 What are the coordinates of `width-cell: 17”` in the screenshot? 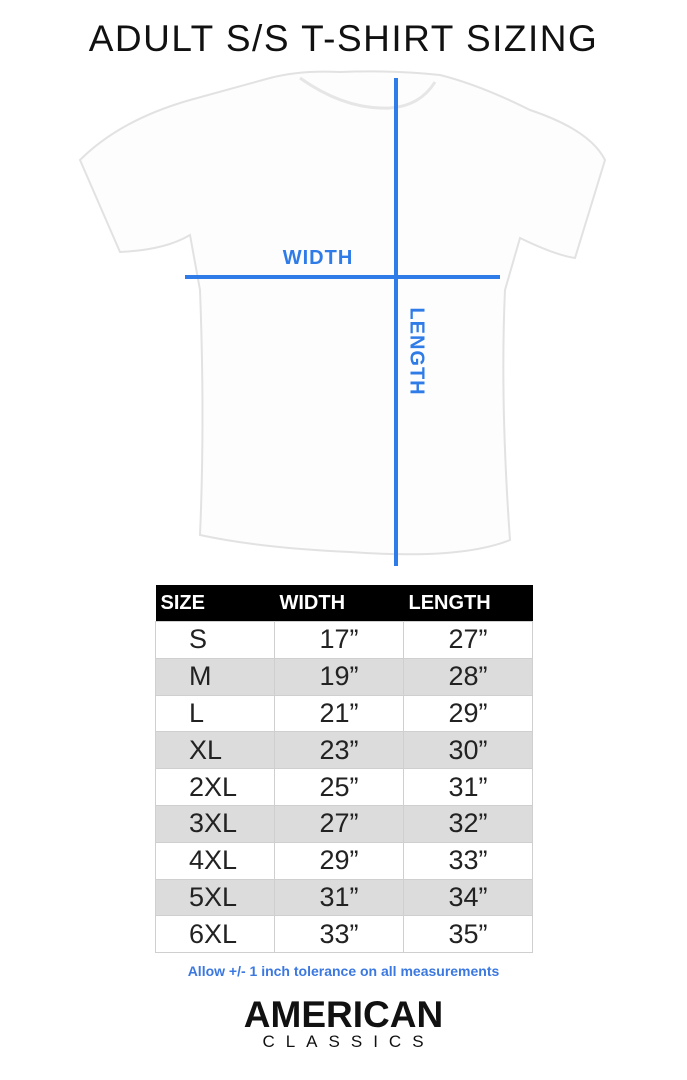 It's located at (339, 640).